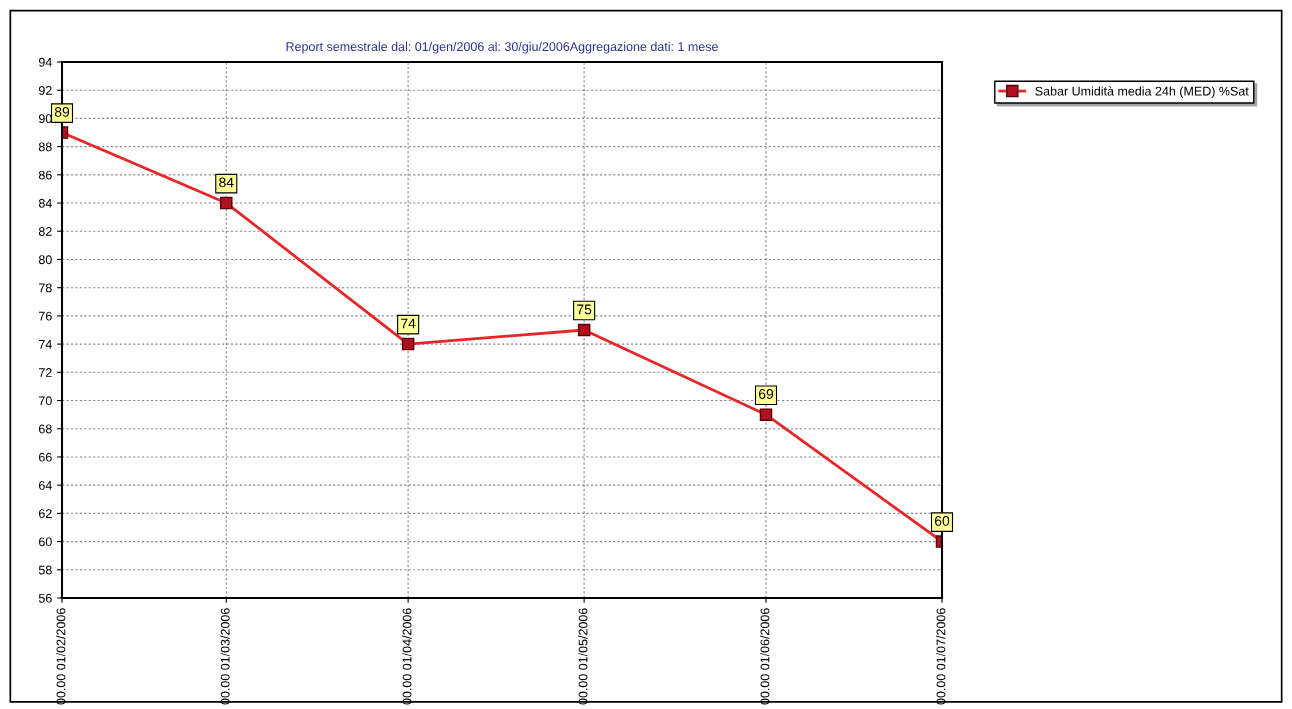 The image size is (1292, 709). Describe the element at coordinates (45, 316) in the screenshot. I see `y-tick-label: 76` at that location.